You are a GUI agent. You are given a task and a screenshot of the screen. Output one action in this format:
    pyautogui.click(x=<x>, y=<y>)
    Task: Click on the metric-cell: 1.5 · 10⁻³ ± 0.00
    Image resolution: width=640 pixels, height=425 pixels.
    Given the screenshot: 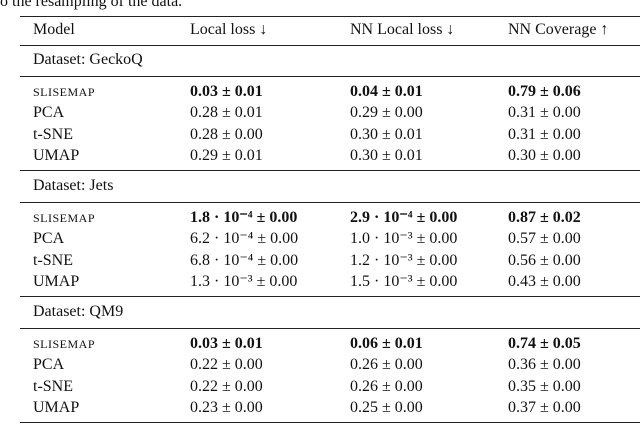 What is the action you would take?
    pyautogui.click(x=404, y=281)
    